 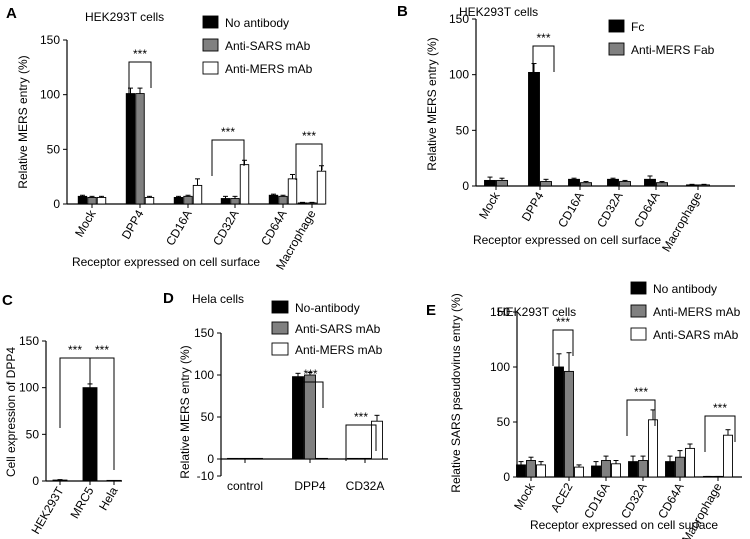 I want to click on panel-a-letter: A, so click(x=11, y=13).